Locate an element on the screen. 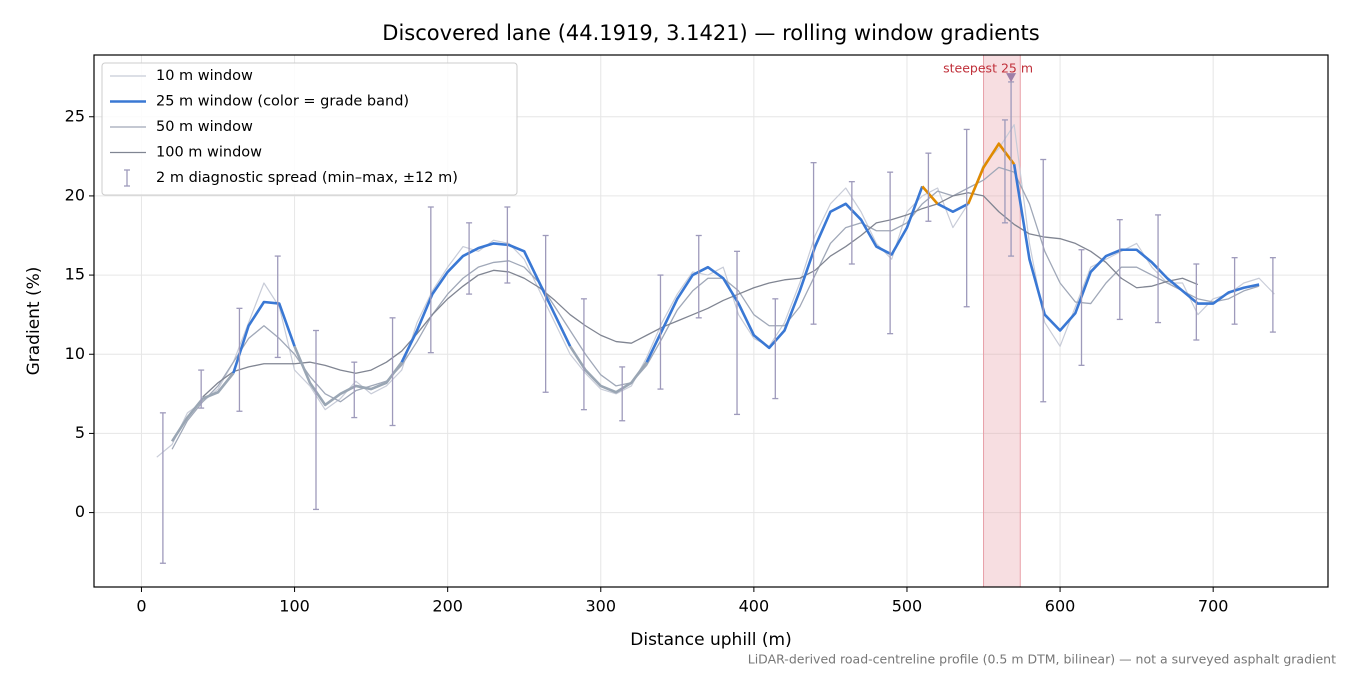  highlight-label: steepest 25 m is located at coordinates (988, 68).